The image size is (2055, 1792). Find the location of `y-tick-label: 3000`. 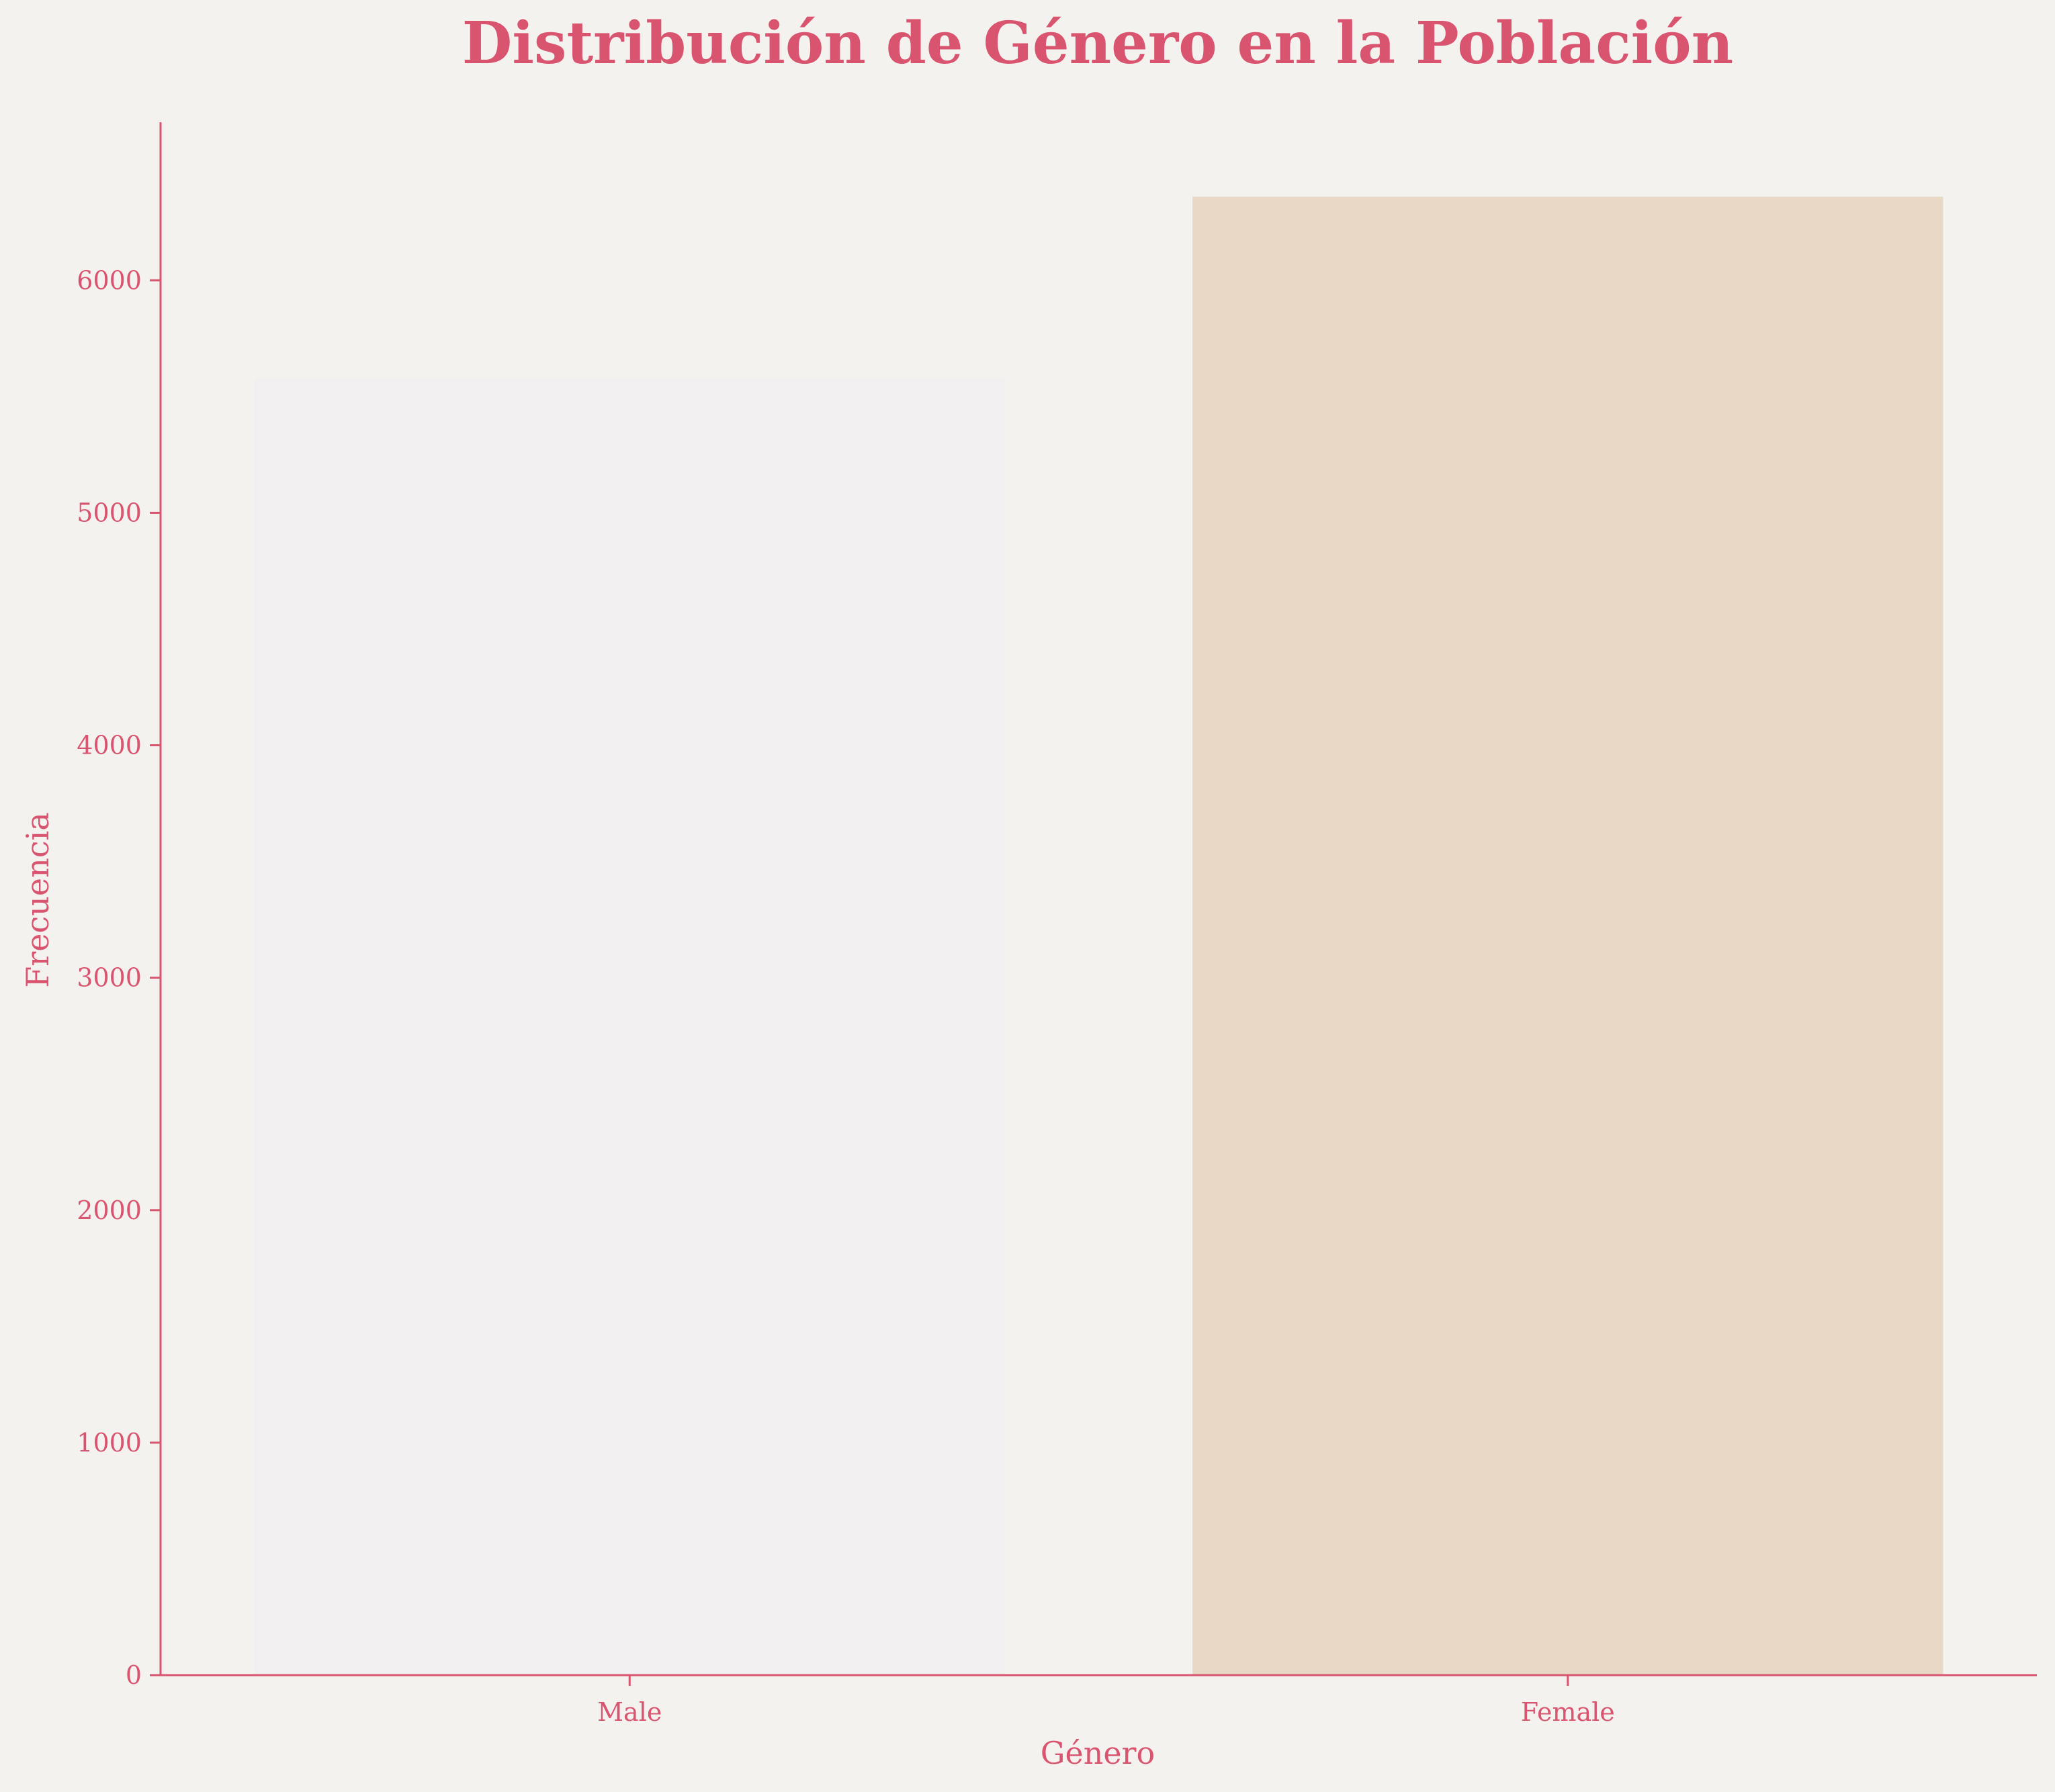

y-tick-label: 3000 is located at coordinates (109, 978).